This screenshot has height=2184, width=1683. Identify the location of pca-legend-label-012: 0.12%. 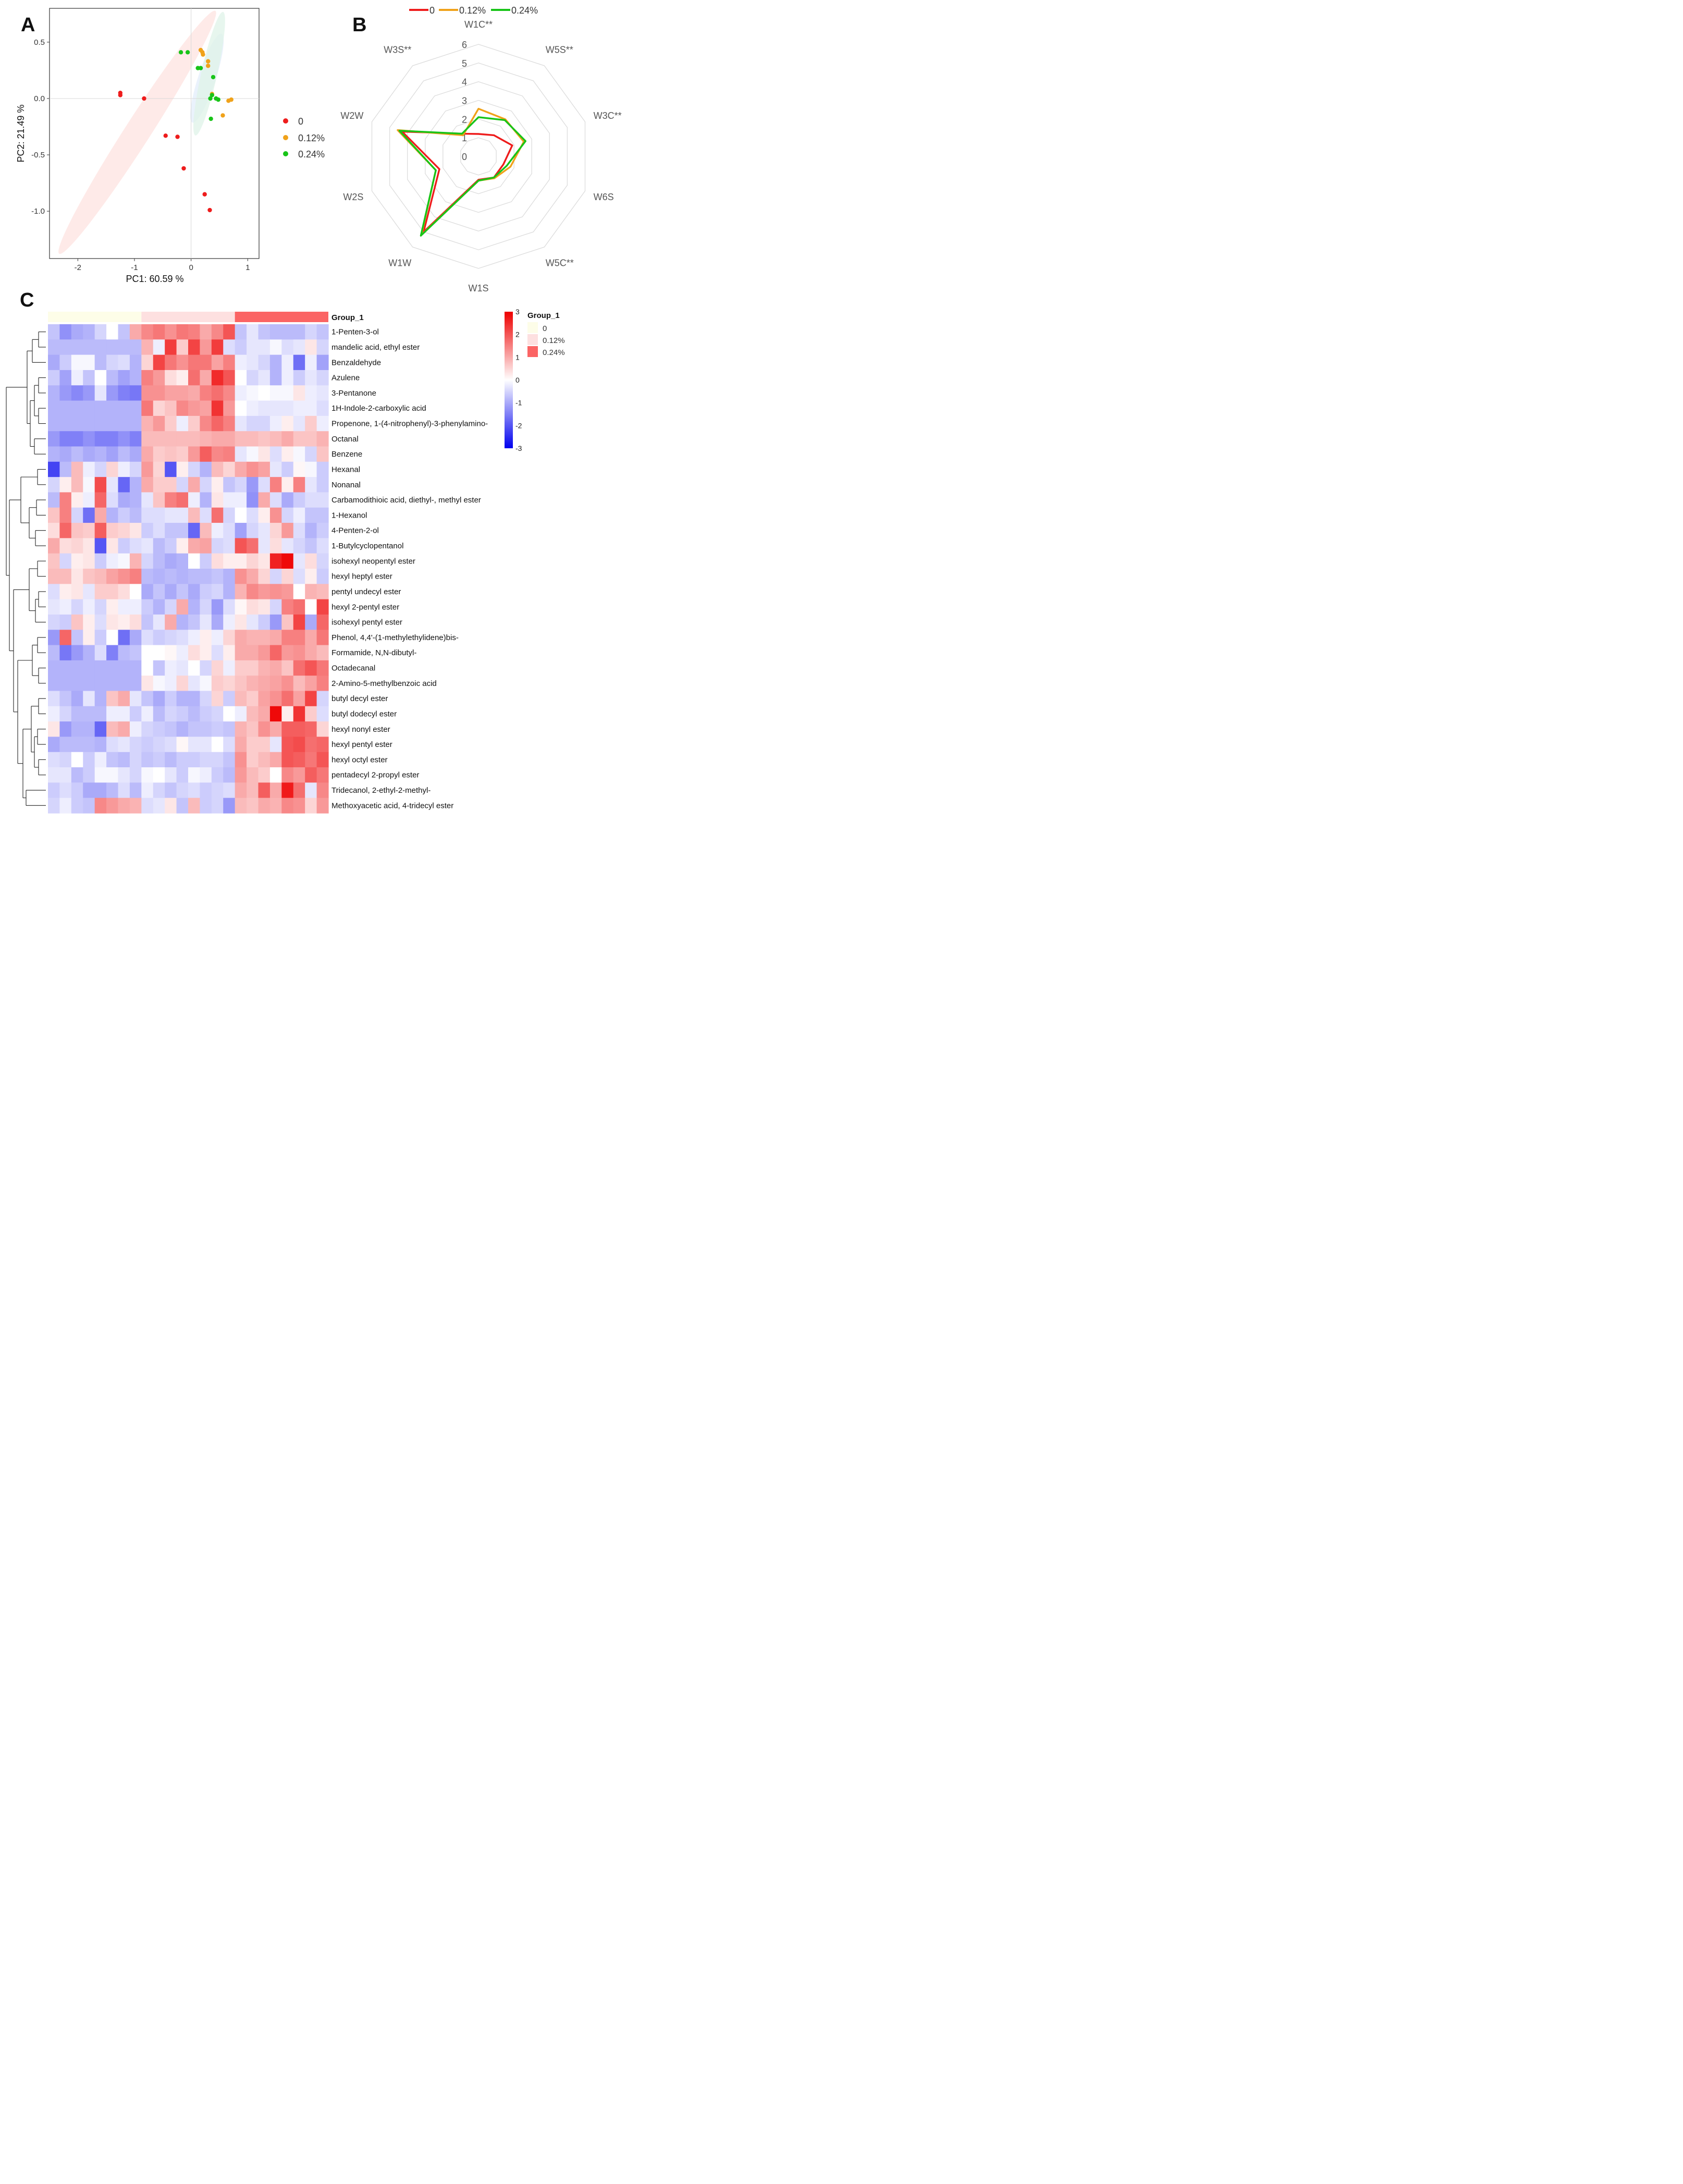
(311, 138).